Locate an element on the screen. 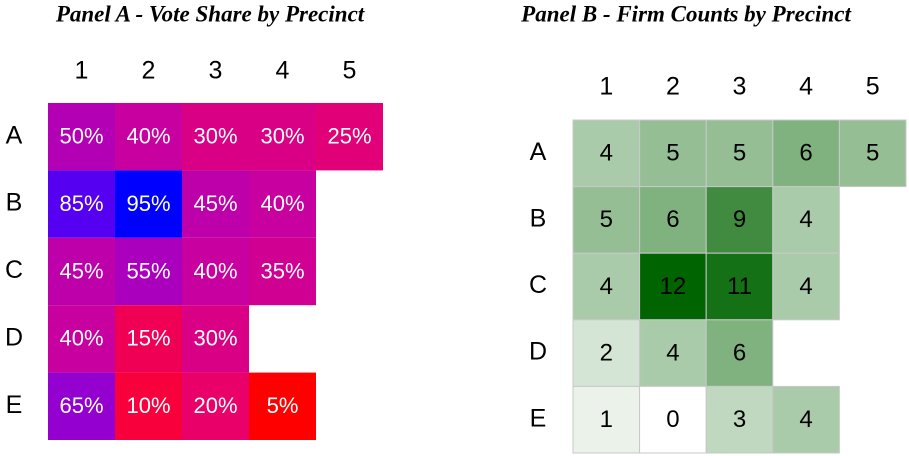 The width and height of the screenshot is (909, 456). cell-label: 12 is located at coordinates (673, 286).